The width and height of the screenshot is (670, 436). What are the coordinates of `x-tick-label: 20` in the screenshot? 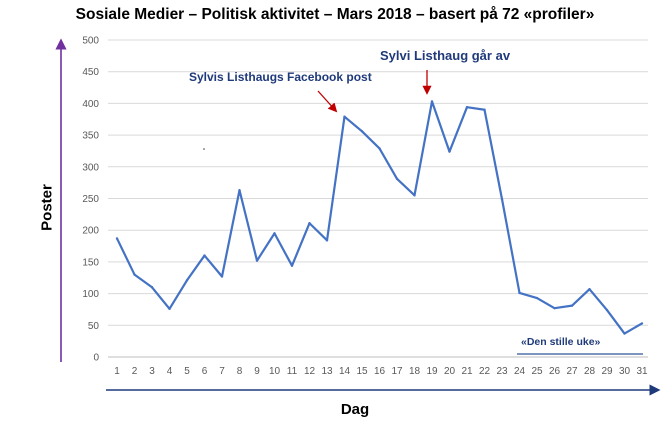 It's located at (450, 371).